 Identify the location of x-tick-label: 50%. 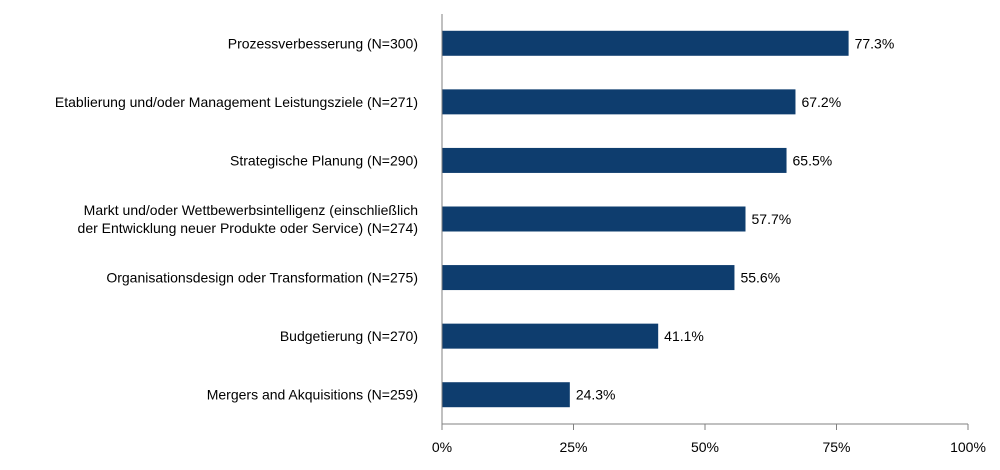
(705, 447).